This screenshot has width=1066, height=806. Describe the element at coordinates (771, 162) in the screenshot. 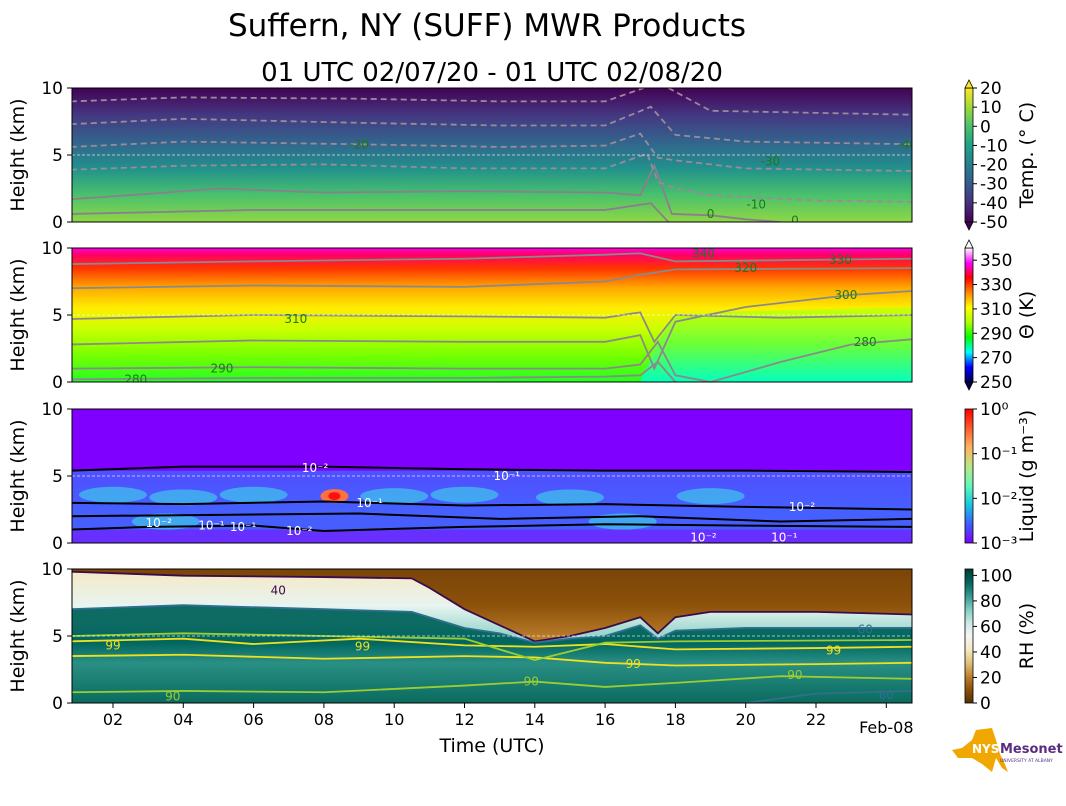

I see `contour-label: -30` at that location.